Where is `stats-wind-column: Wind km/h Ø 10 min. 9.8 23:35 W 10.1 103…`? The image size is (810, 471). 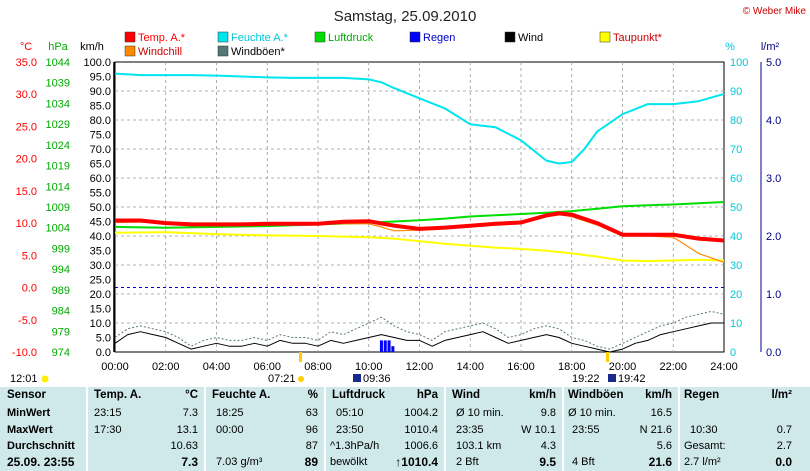 stats-wind-column: Wind km/h Ø 10 min. 9.8 23:35 W 10.1 103… is located at coordinates (504, 429).